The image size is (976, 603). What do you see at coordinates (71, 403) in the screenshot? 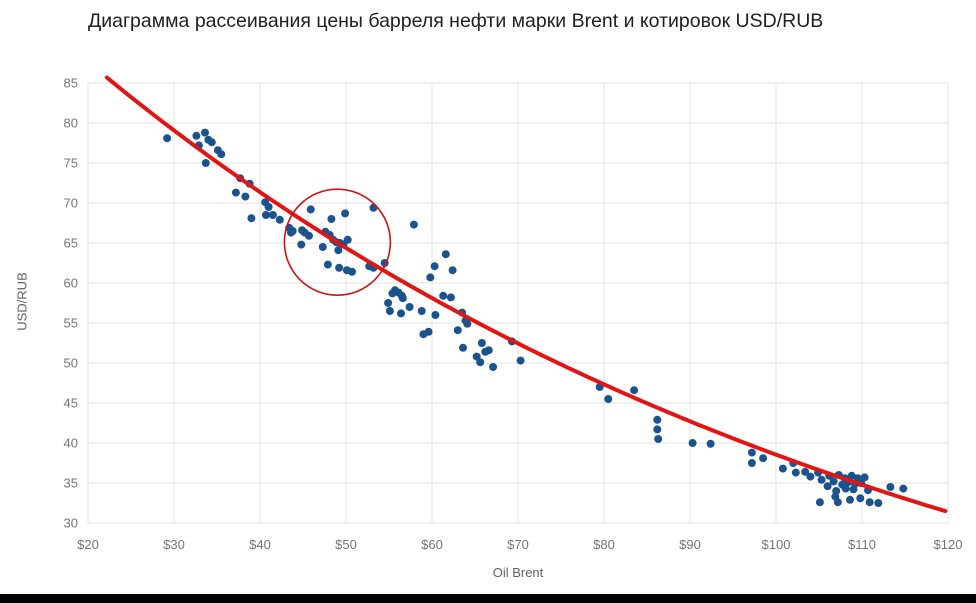
I see `y-tick-label: 45` at bounding box center [71, 403].